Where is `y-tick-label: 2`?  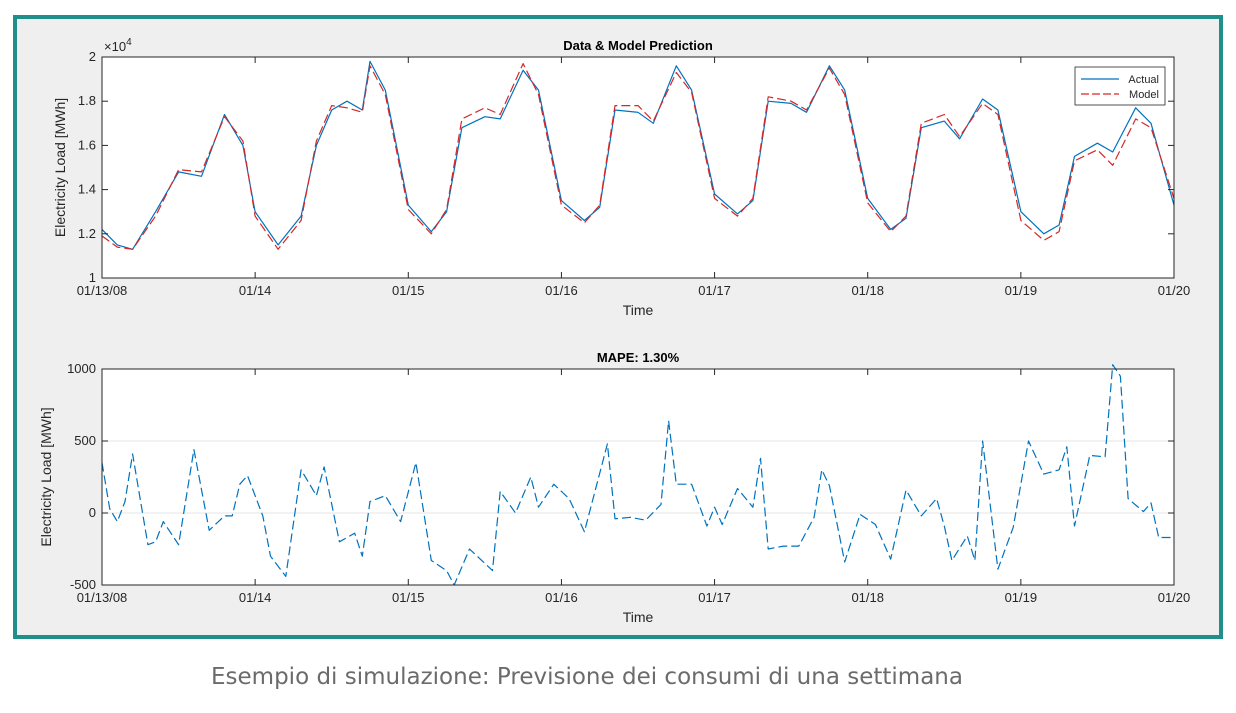
y-tick-label: 2 is located at coordinates (92, 56).